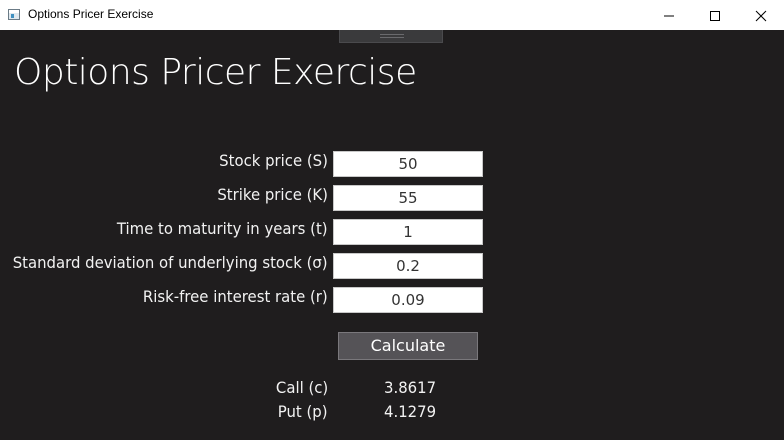 Image resolution: width=784 pixels, height=440 pixels. What do you see at coordinates (272, 194) in the screenshot?
I see `strike-price-label: Strike price (K)` at bounding box center [272, 194].